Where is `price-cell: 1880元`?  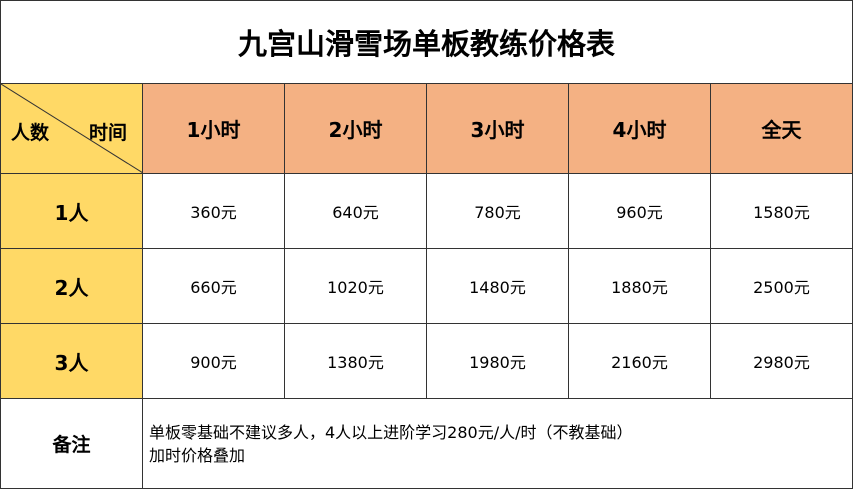 price-cell: 1880元 is located at coordinates (640, 286).